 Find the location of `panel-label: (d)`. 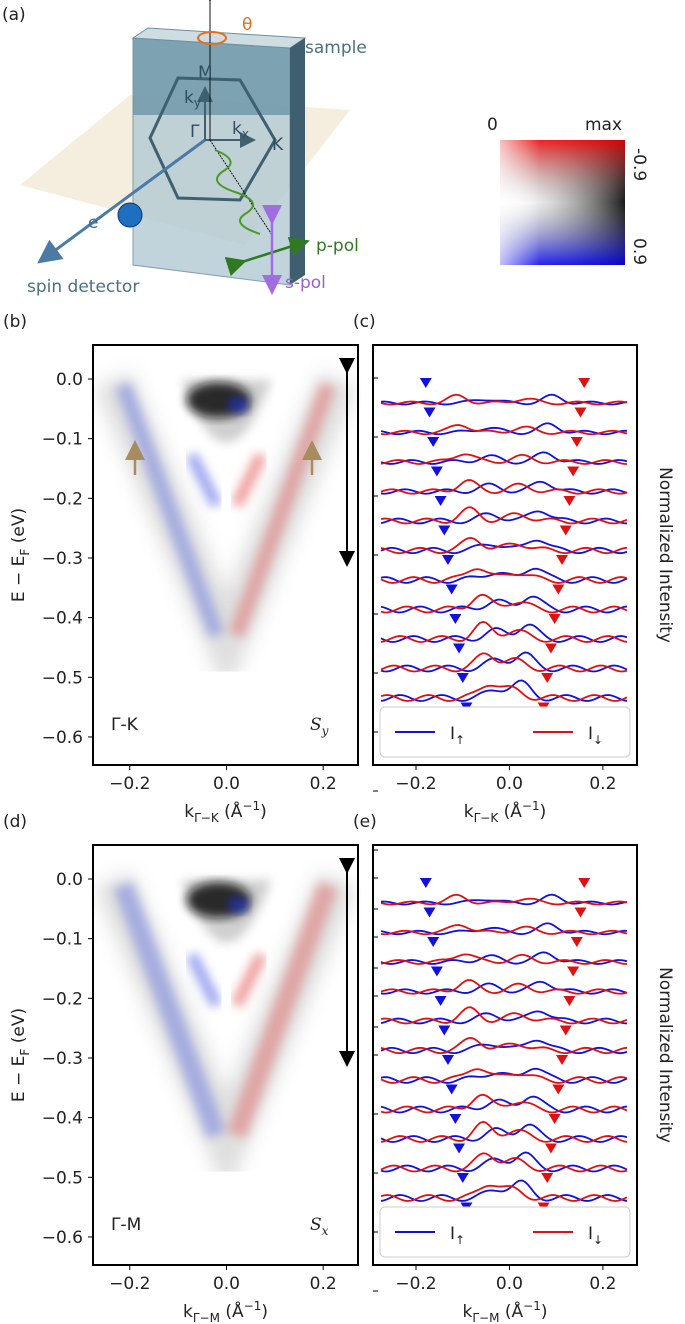

panel-label: (d) is located at coordinates (15, 822).